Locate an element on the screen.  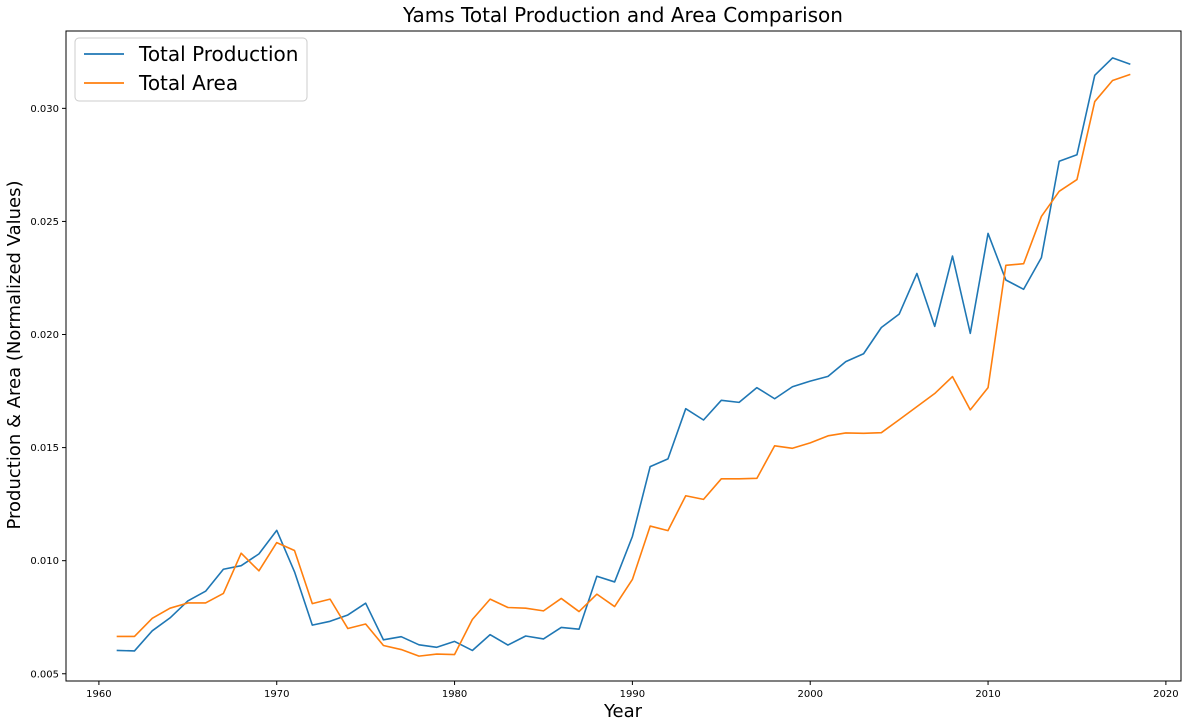
y-tick-label: 0.025 is located at coordinates (44, 222).